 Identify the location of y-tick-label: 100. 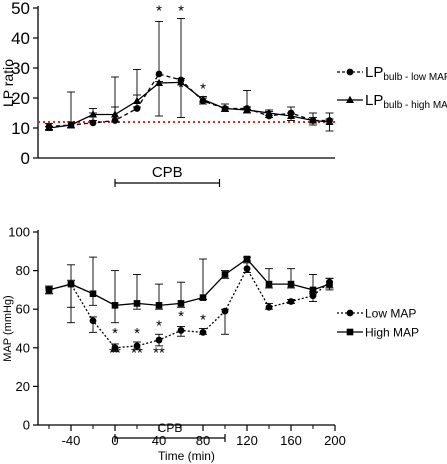
(19, 232).